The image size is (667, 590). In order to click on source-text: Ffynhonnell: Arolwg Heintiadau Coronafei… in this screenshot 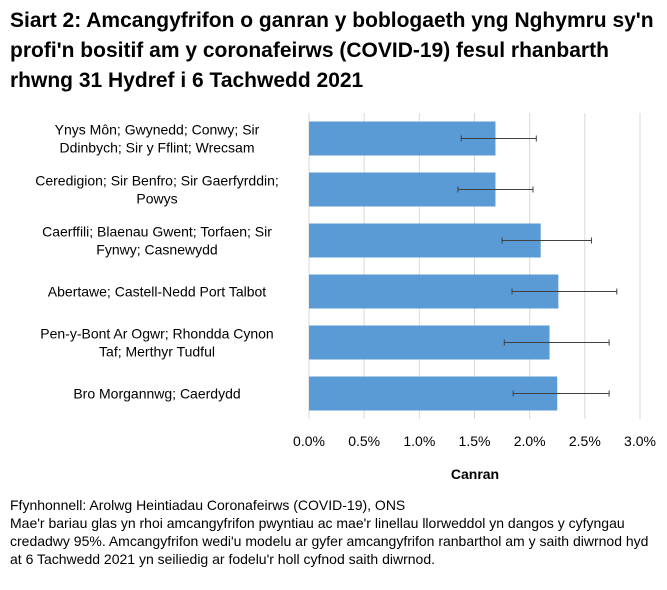, I will do `click(208, 505)`.